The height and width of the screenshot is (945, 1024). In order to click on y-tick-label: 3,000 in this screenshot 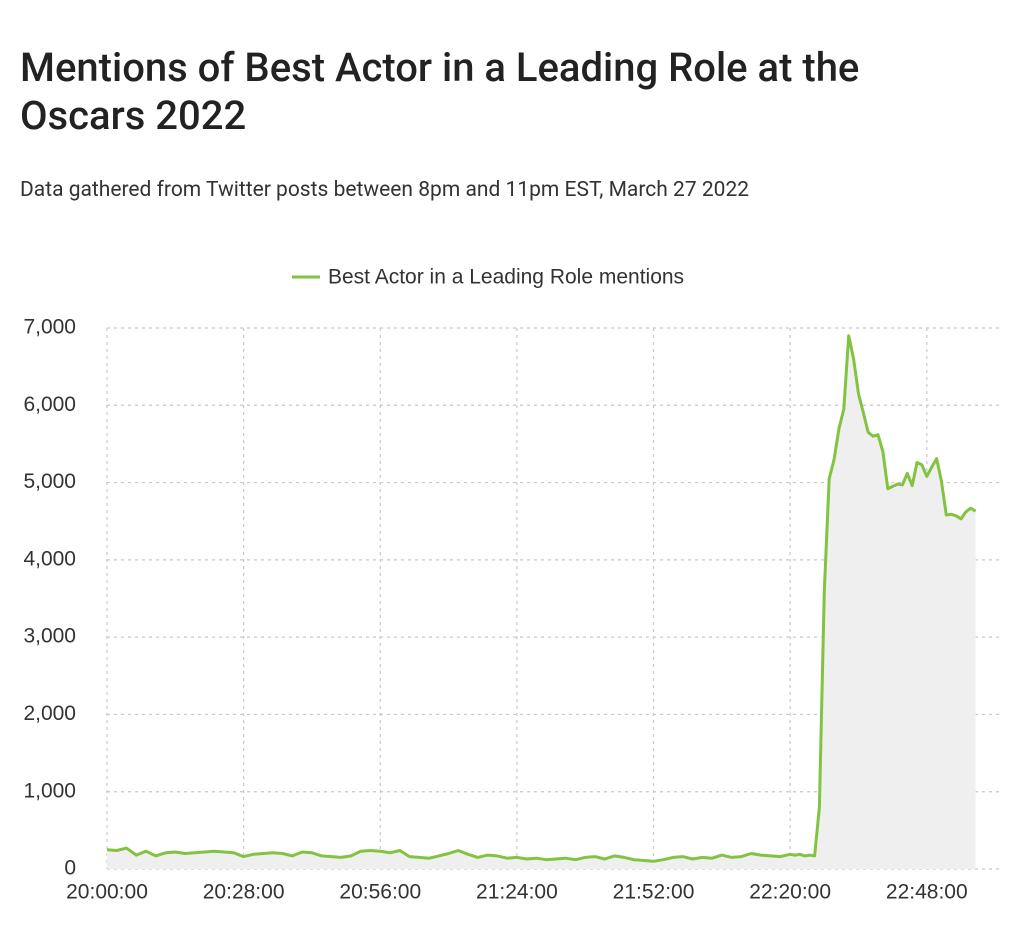, I will do `click(49, 636)`.